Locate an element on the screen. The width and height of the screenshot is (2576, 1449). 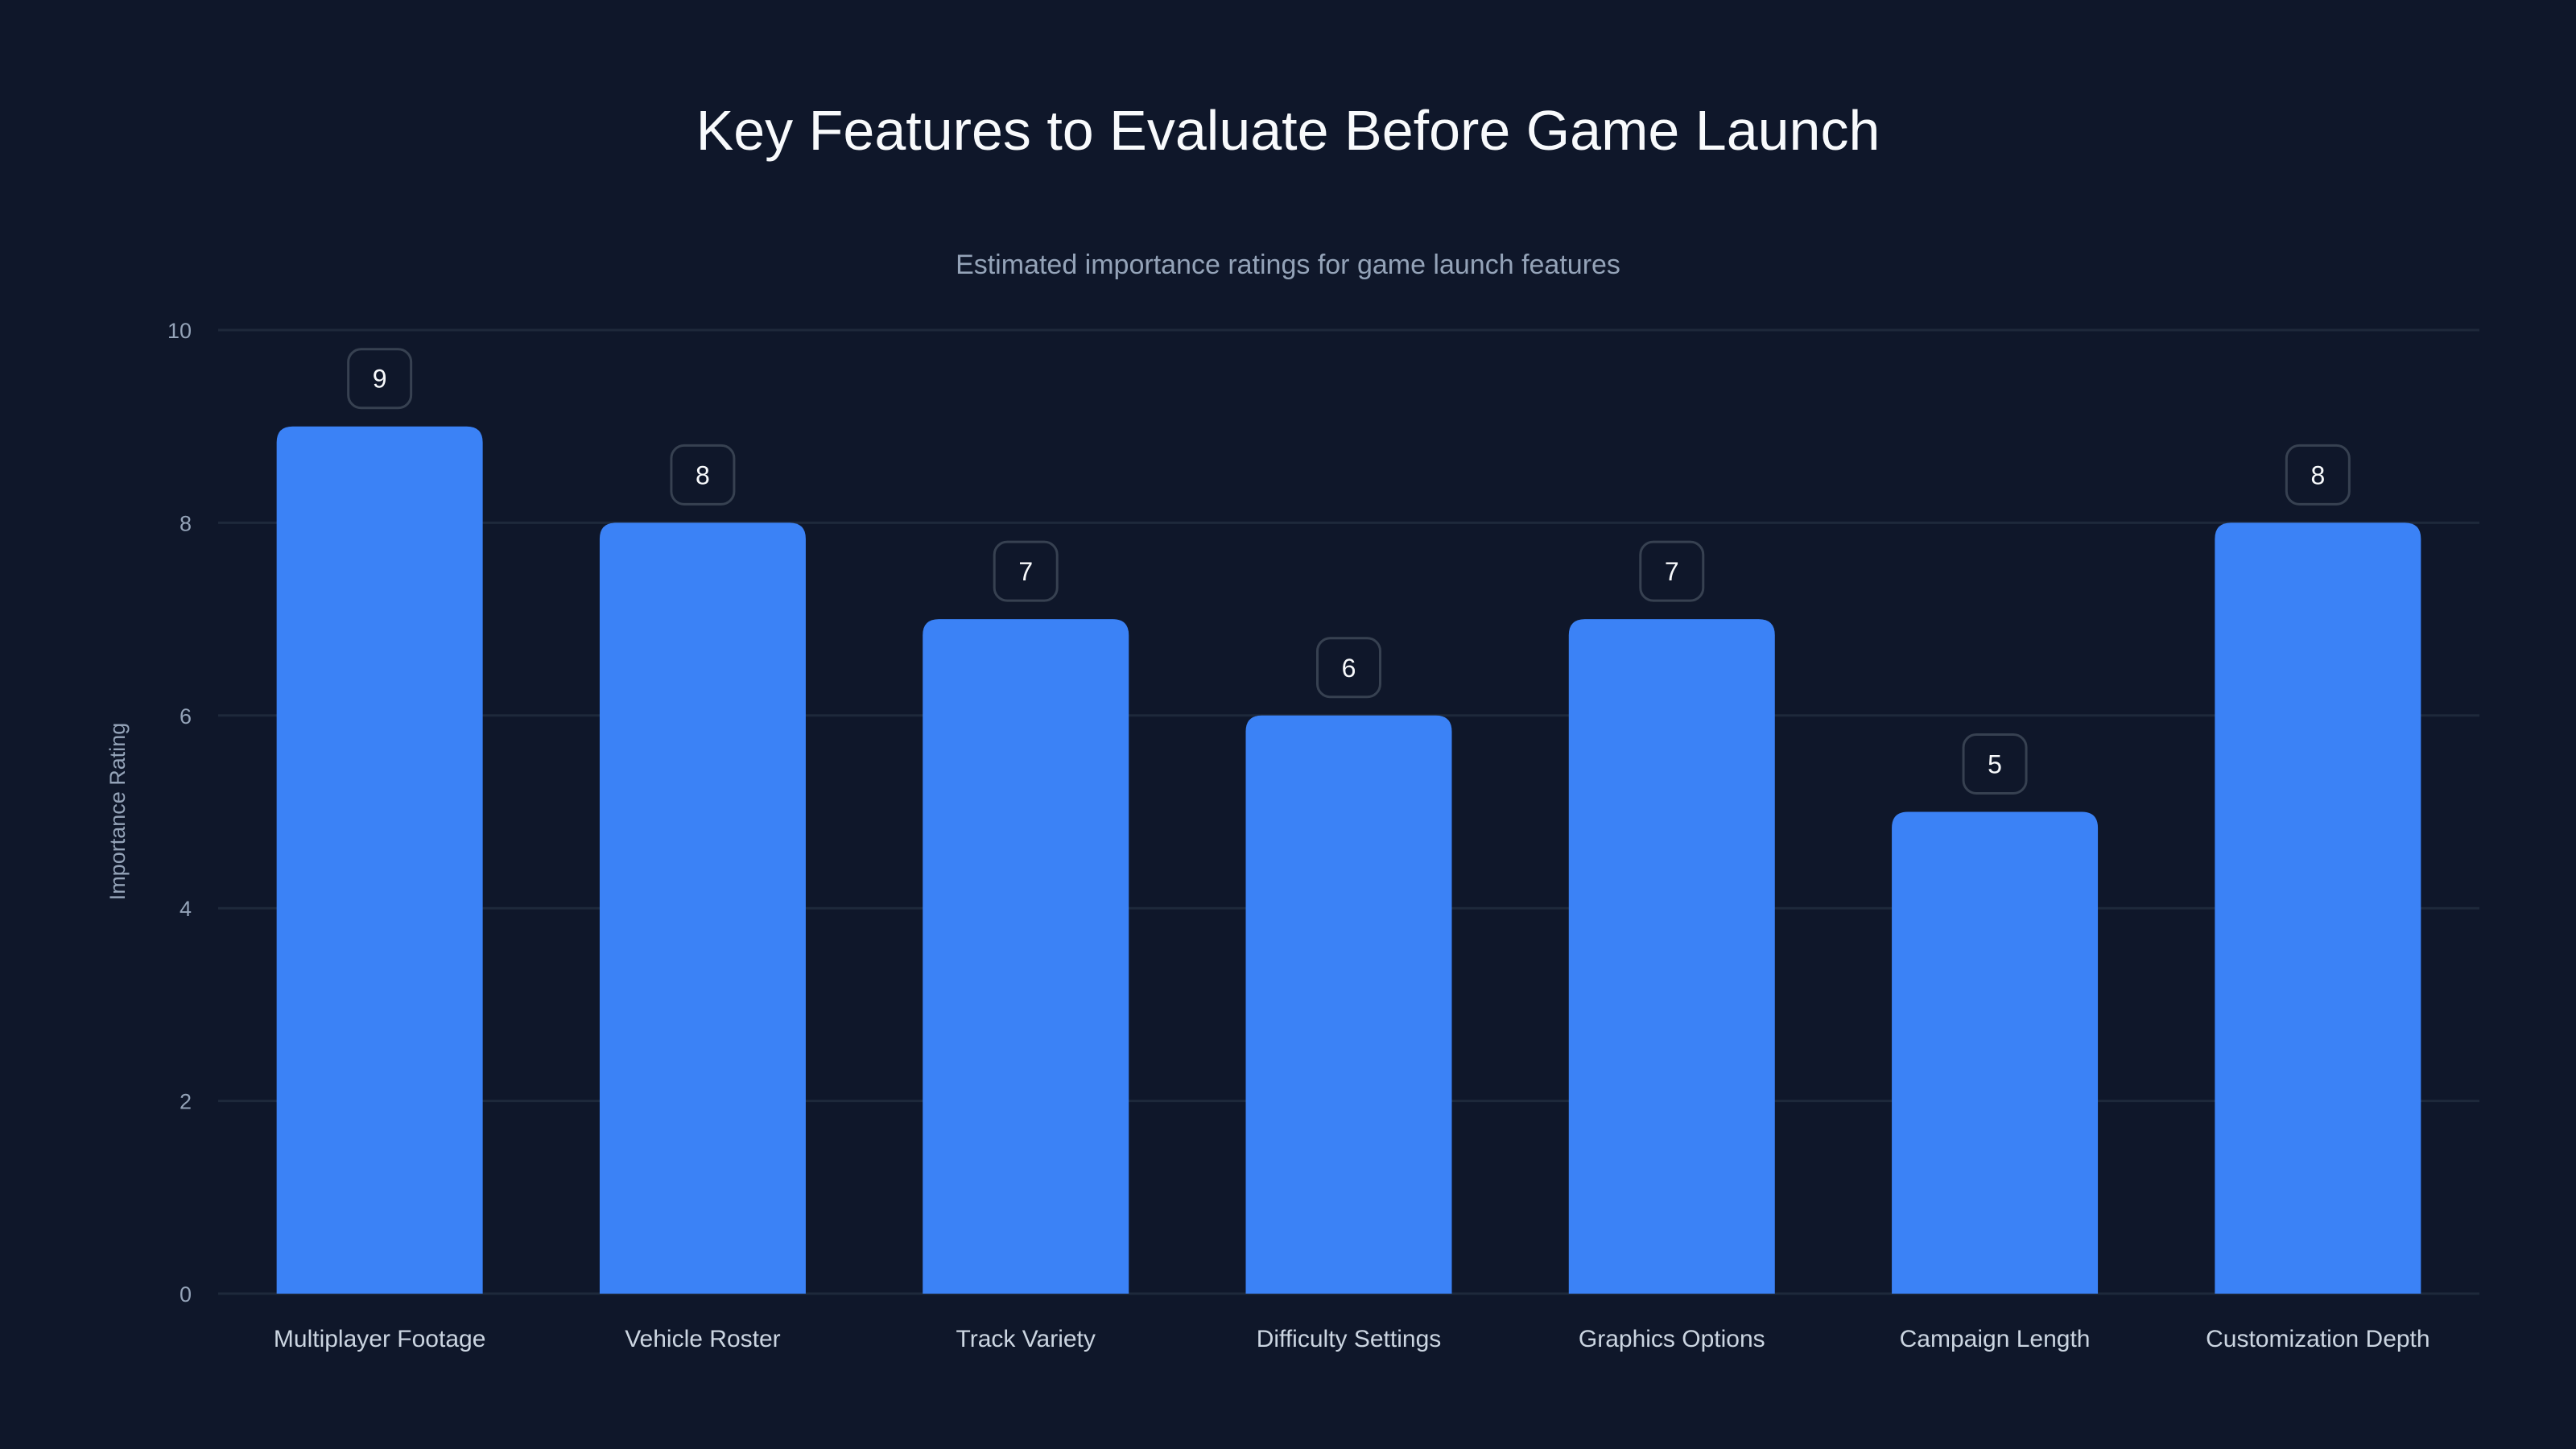
x-tick-label: Campaign Length is located at coordinates (1995, 1339).